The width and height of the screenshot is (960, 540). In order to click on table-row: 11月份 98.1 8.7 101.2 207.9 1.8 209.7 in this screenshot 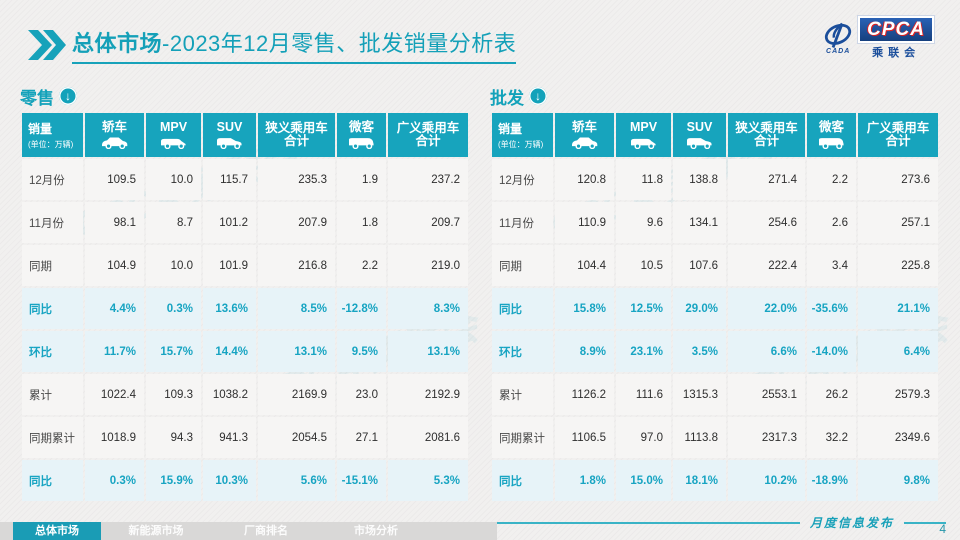, I will do `click(245, 222)`.